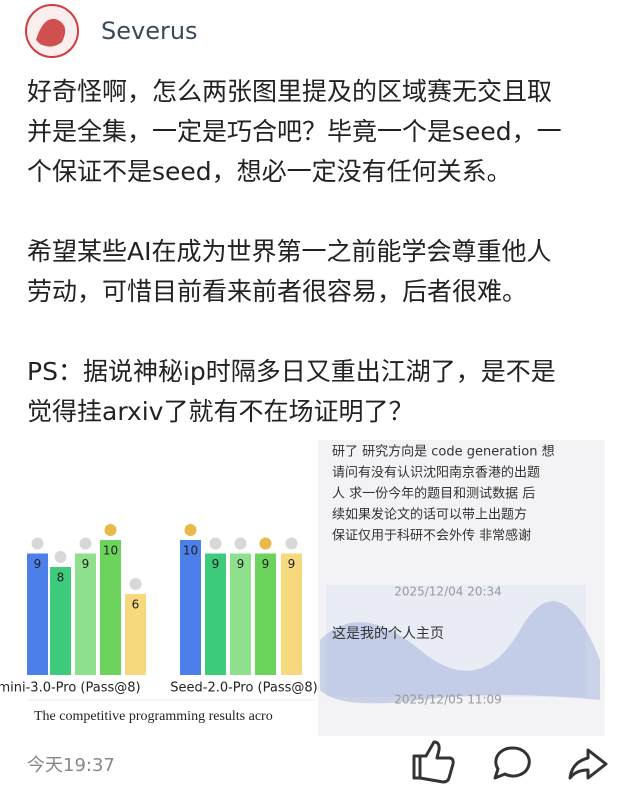  Describe the element at coordinates (61, 578) in the screenshot. I see `bar-label: 8` at that location.